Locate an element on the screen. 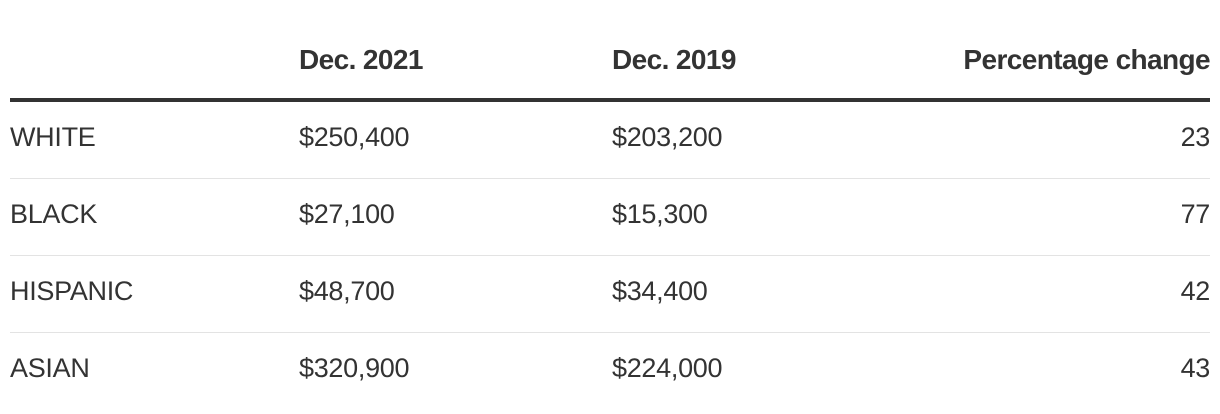 Image resolution: width=1220 pixels, height=414 pixels. dec-2019-cell: $224,000 is located at coordinates (667, 368).